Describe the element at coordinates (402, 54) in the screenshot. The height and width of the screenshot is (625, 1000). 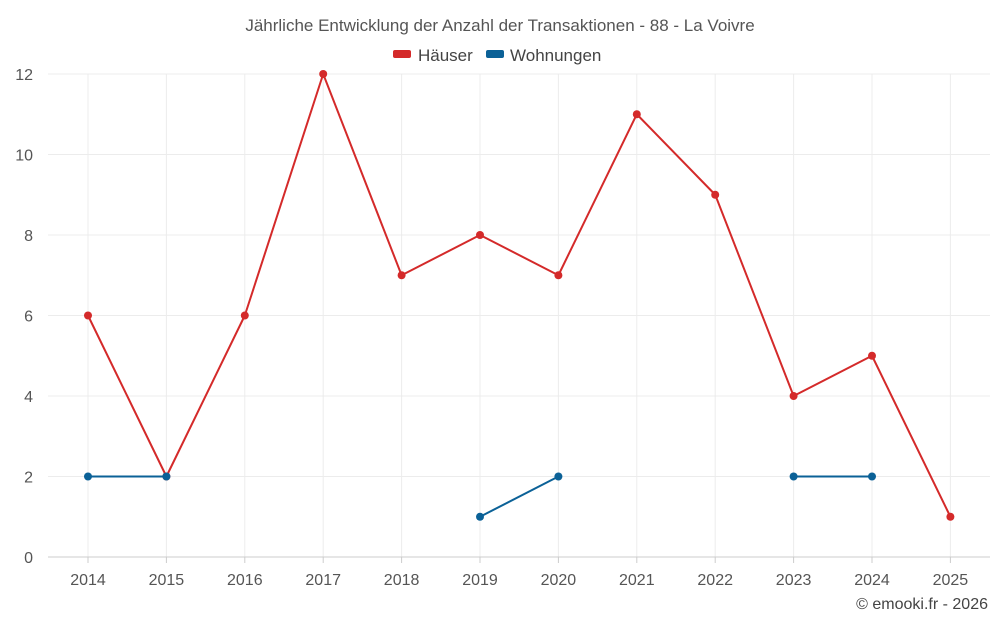
I see `legend-swatch-haeuser` at that location.